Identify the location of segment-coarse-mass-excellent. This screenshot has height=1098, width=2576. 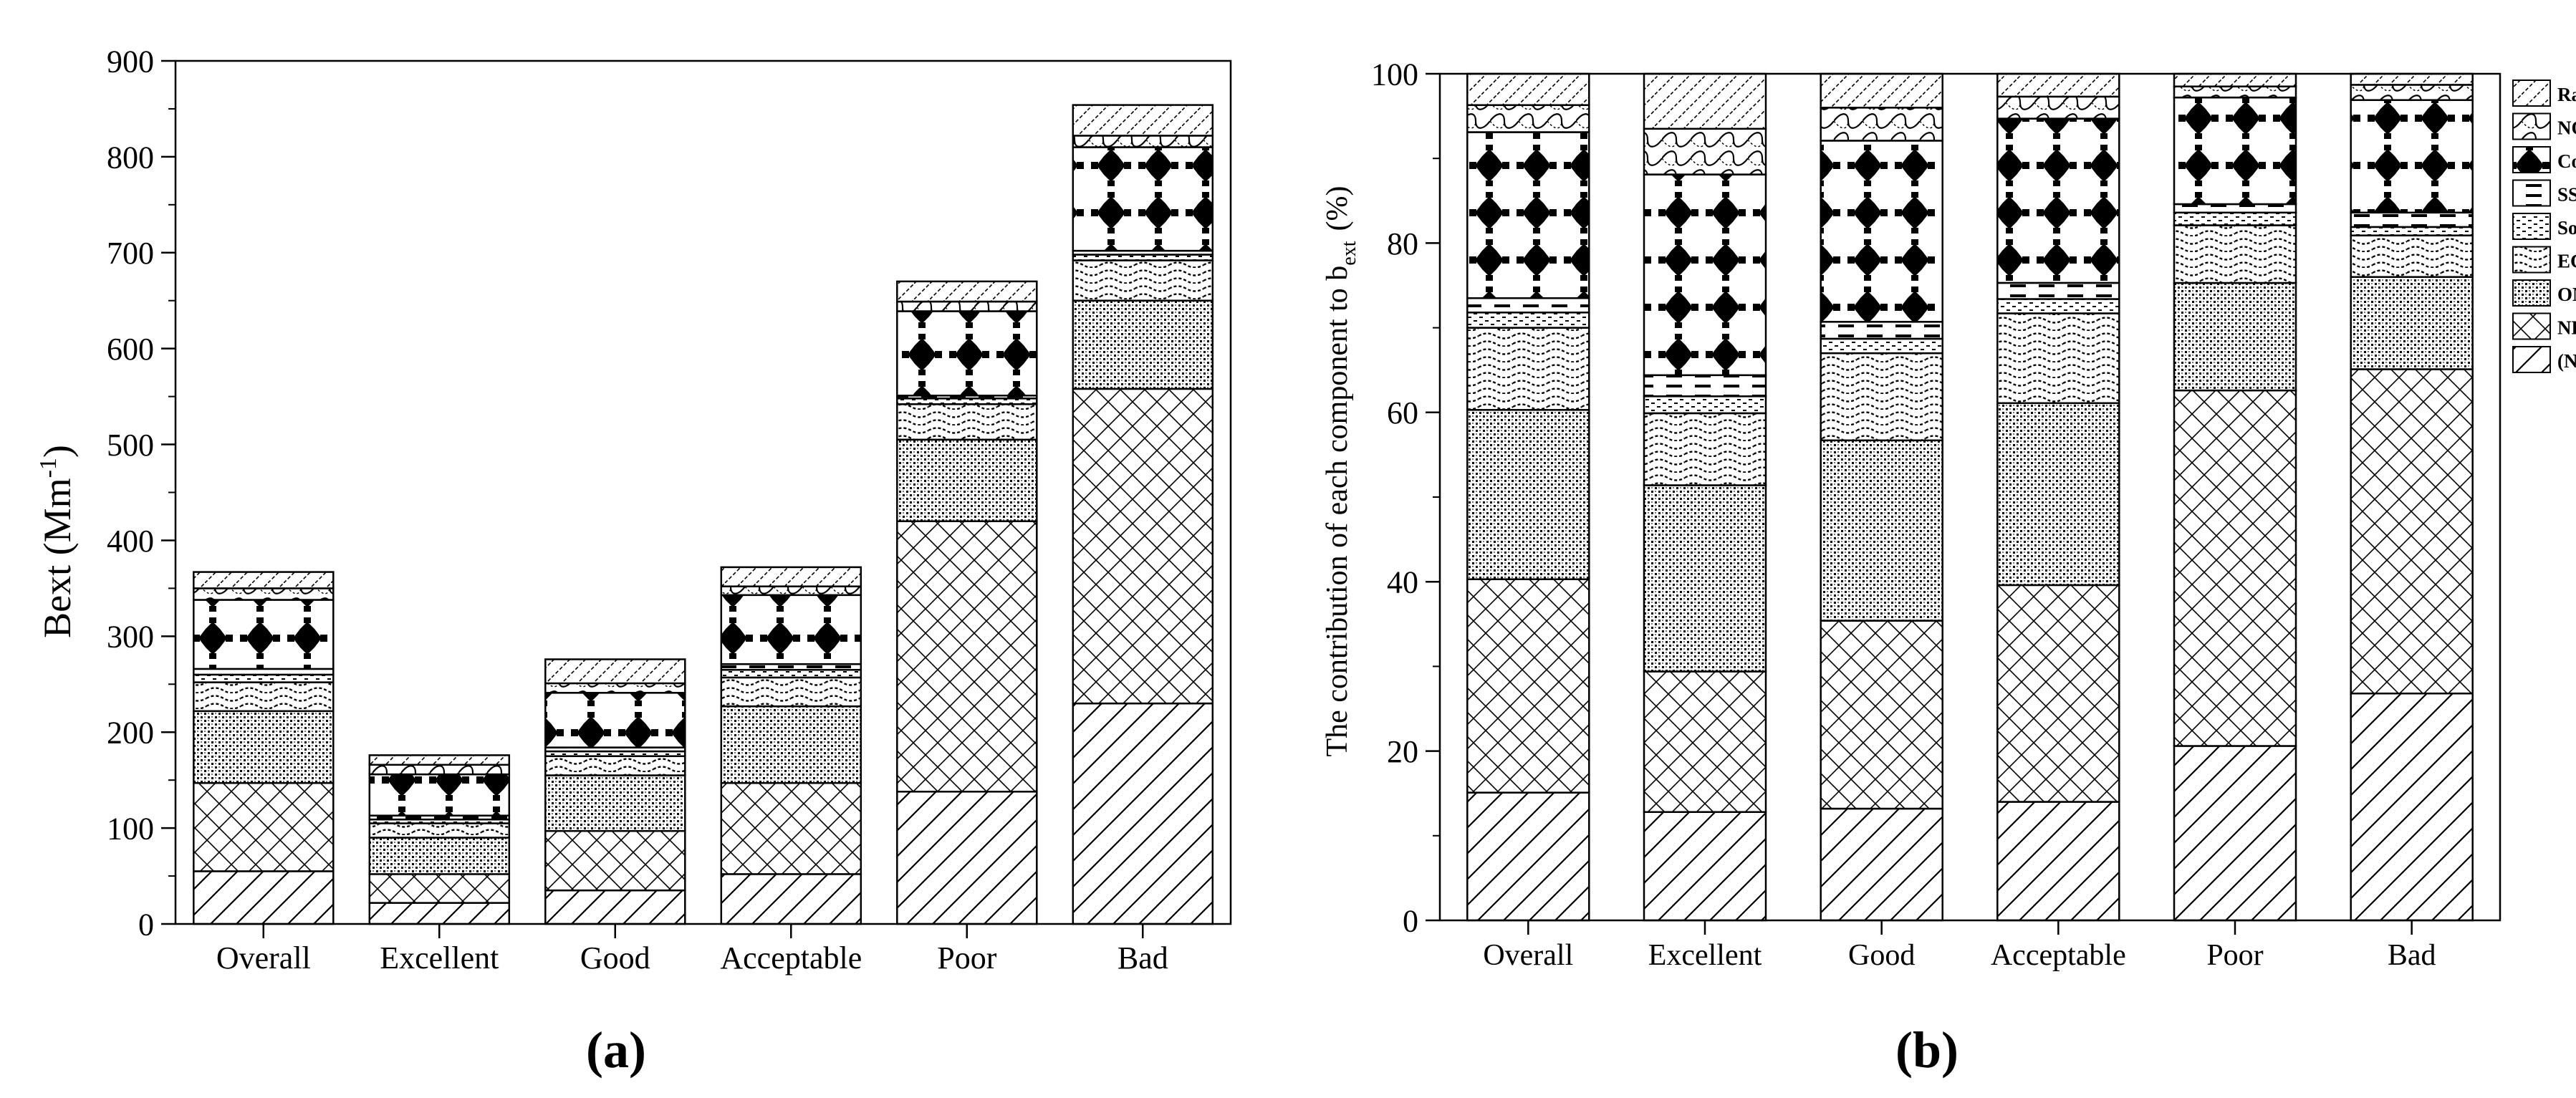
(440, 795).